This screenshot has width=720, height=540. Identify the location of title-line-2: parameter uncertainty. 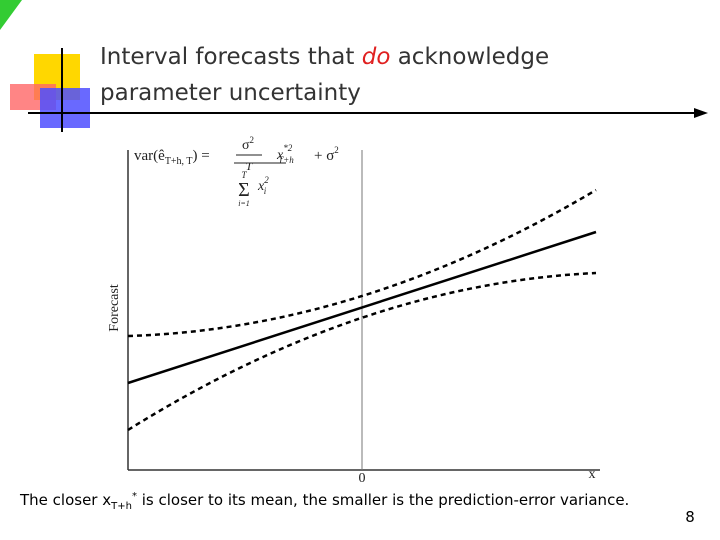
(230, 93).